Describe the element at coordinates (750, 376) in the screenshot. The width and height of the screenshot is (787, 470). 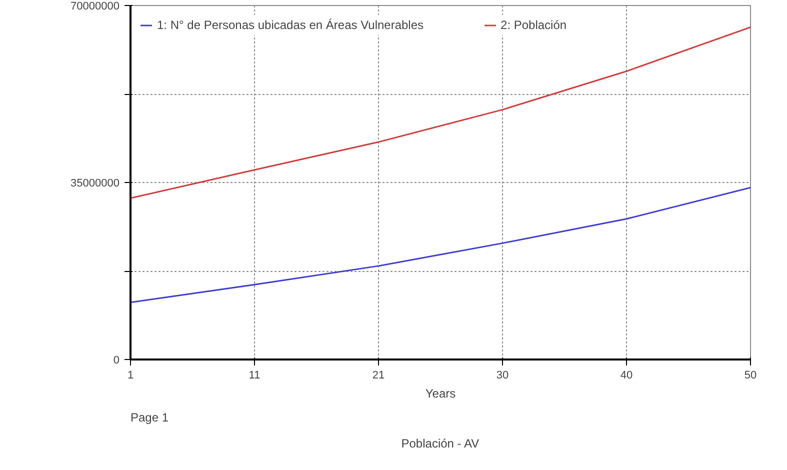
I see `x-tick-label: 50` at that location.